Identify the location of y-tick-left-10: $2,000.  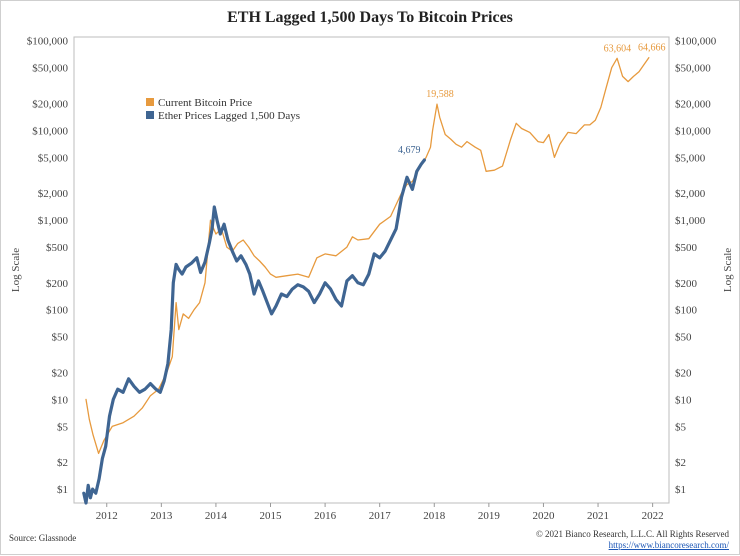
(53, 194).